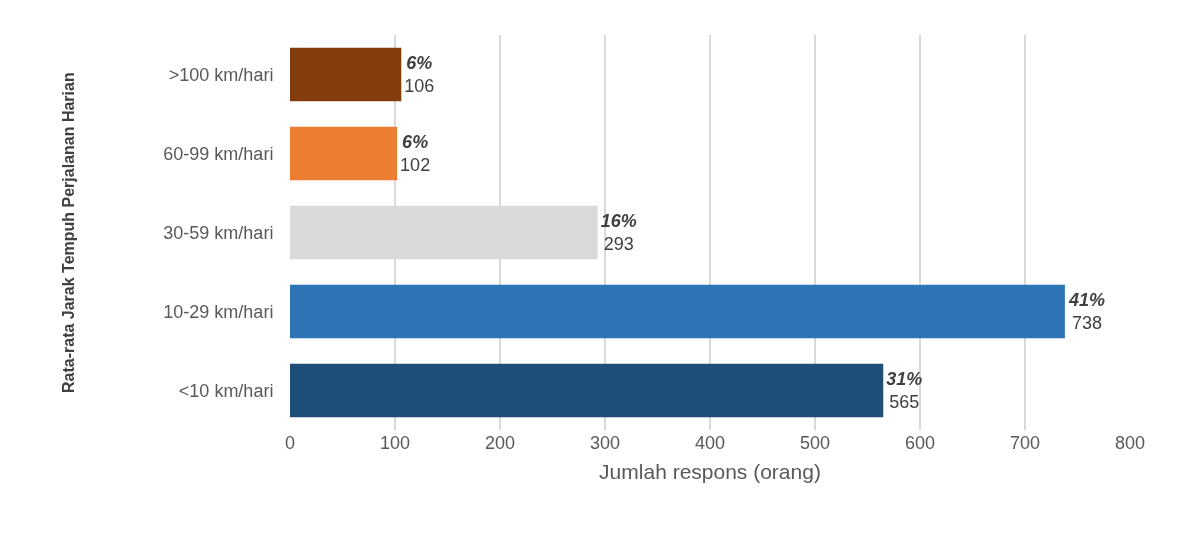  Describe the element at coordinates (605, 443) in the screenshot. I see `x-tick-label: 300` at that location.